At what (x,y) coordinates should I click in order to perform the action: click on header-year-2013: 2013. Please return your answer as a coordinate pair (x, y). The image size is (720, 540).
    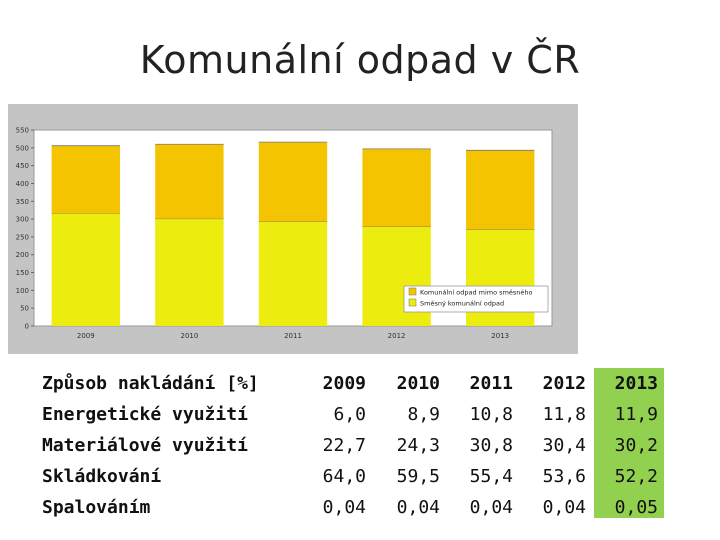
    Looking at the image, I should click on (636, 383).